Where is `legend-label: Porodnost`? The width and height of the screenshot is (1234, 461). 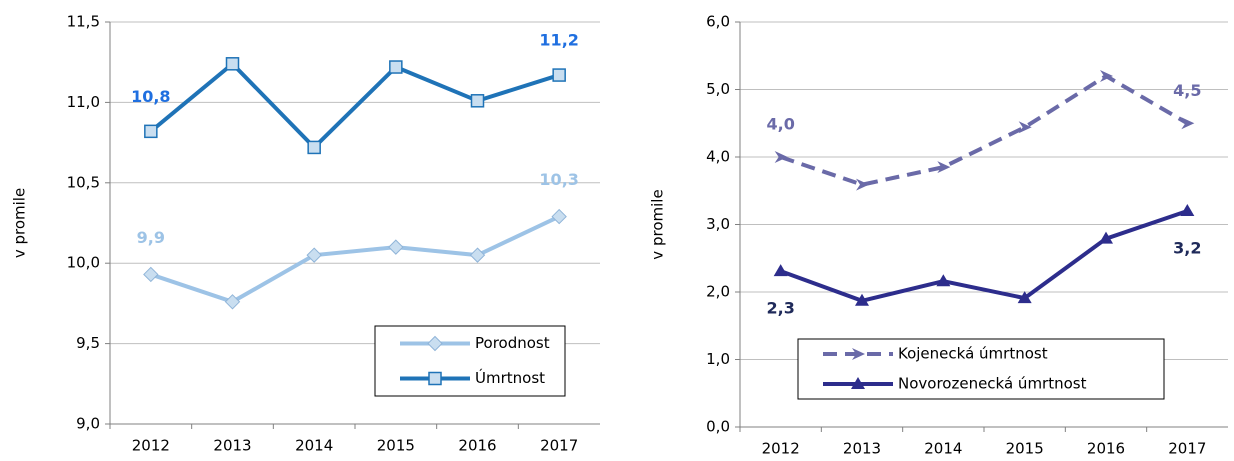 legend-label: Porodnost is located at coordinates (512, 343).